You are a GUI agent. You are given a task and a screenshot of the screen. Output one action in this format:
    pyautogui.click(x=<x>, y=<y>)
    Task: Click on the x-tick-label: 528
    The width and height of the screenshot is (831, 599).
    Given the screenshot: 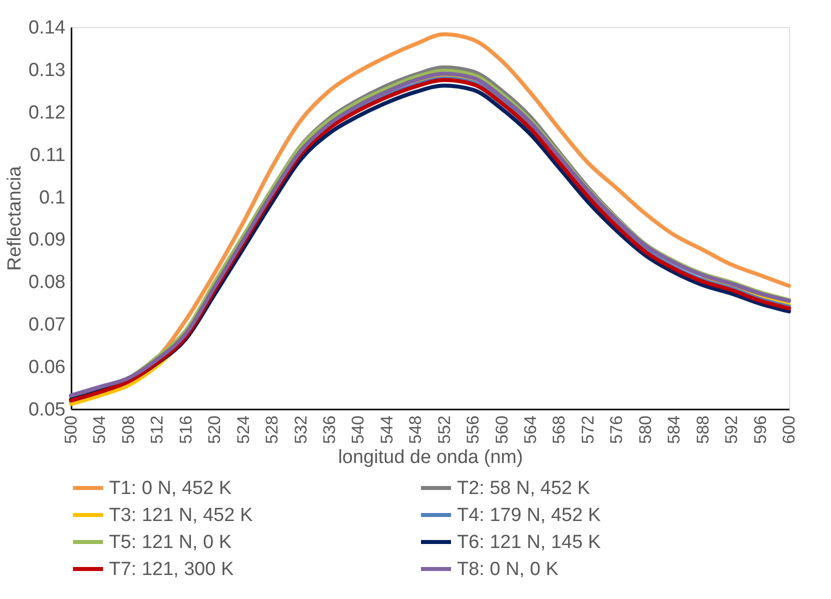 What is the action you would take?
    pyautogui.click(x=272, y=430)
    